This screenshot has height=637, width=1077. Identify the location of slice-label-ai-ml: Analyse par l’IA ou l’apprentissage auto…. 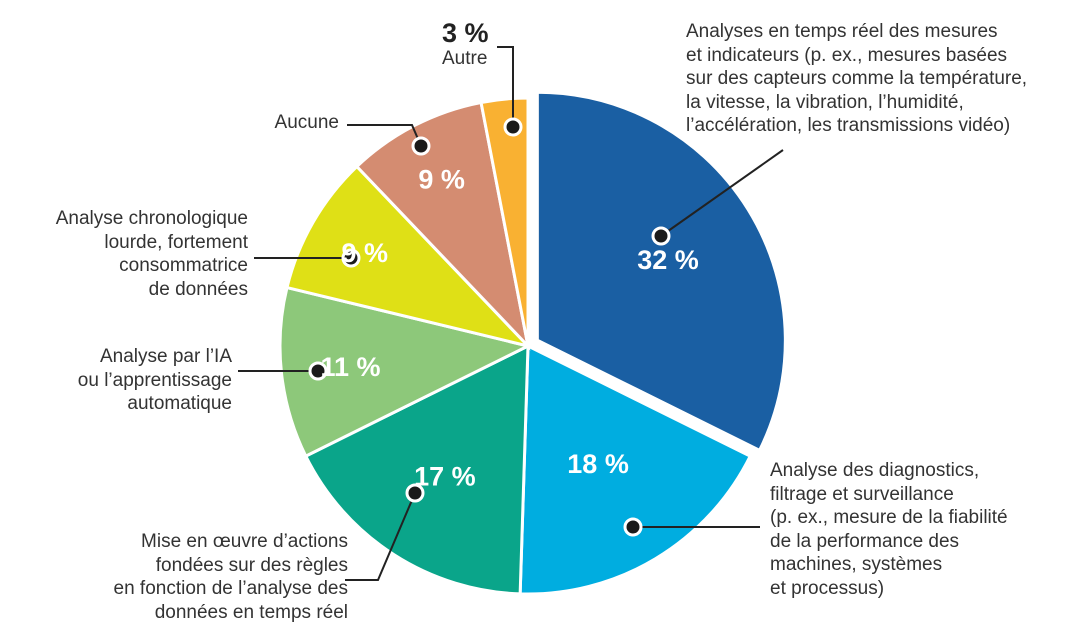
(154, 380).